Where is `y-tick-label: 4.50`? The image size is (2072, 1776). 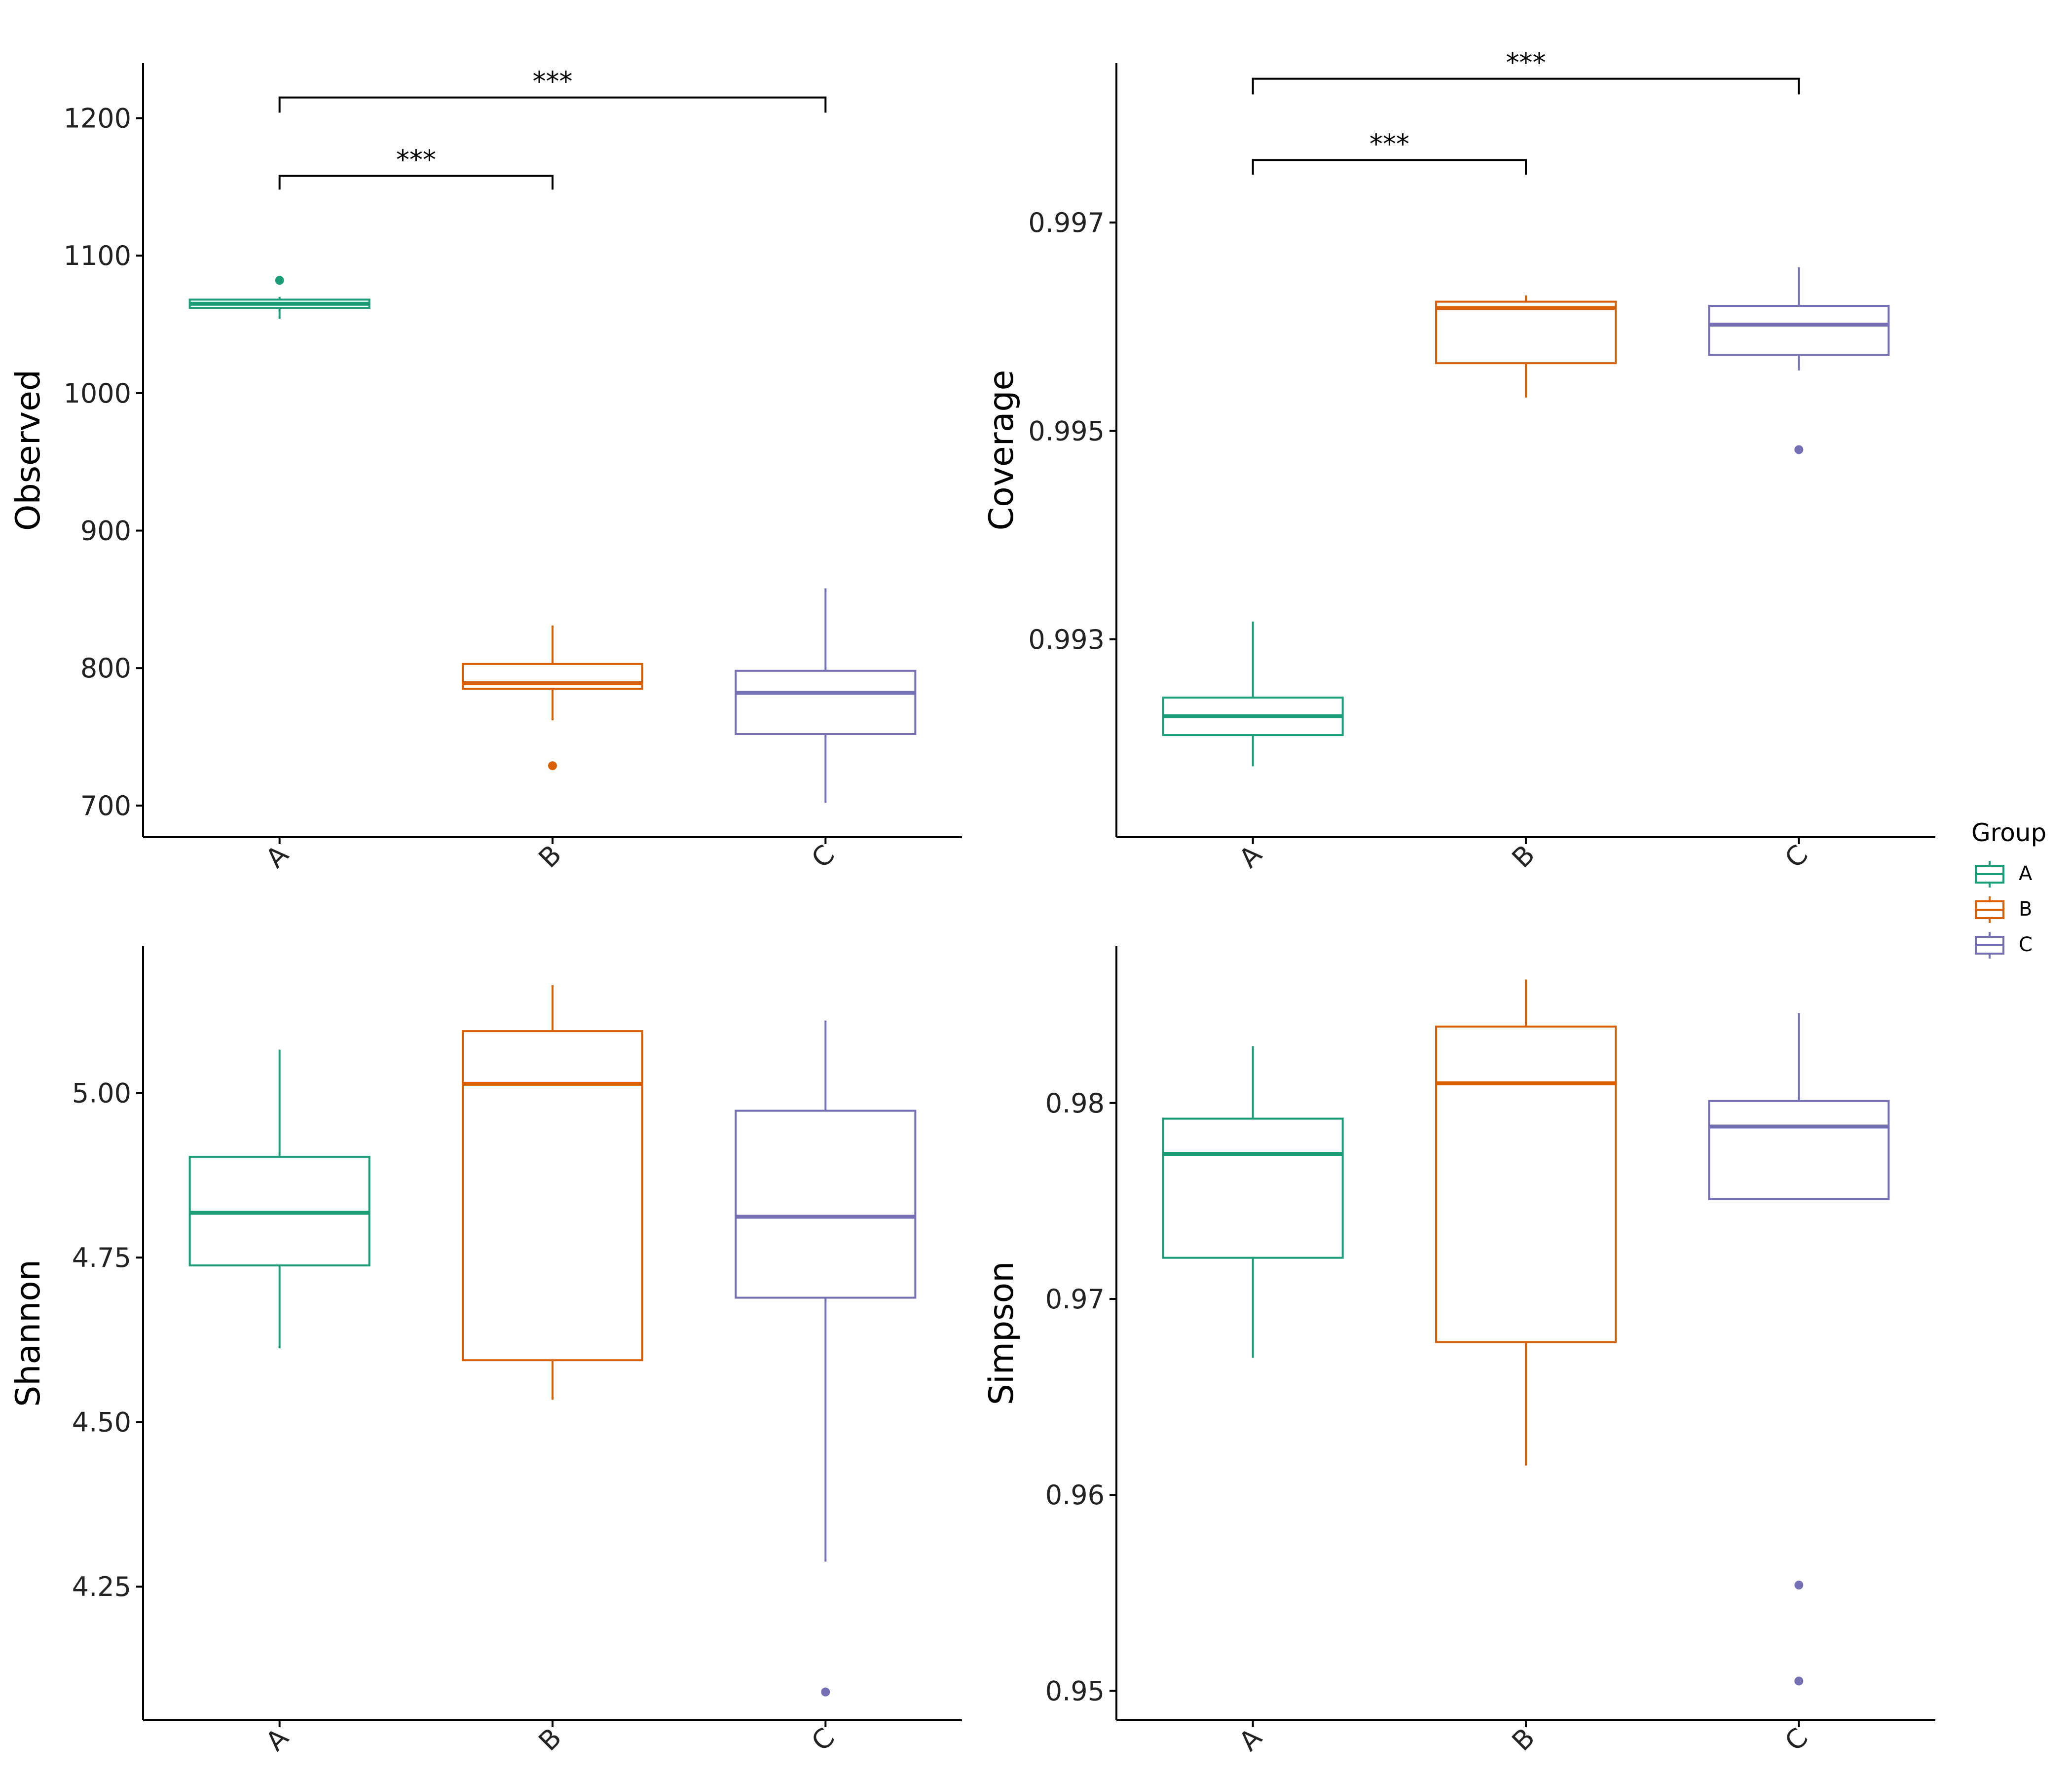 y-tick-label: 4.50 is located at coordinates (102, 1423).